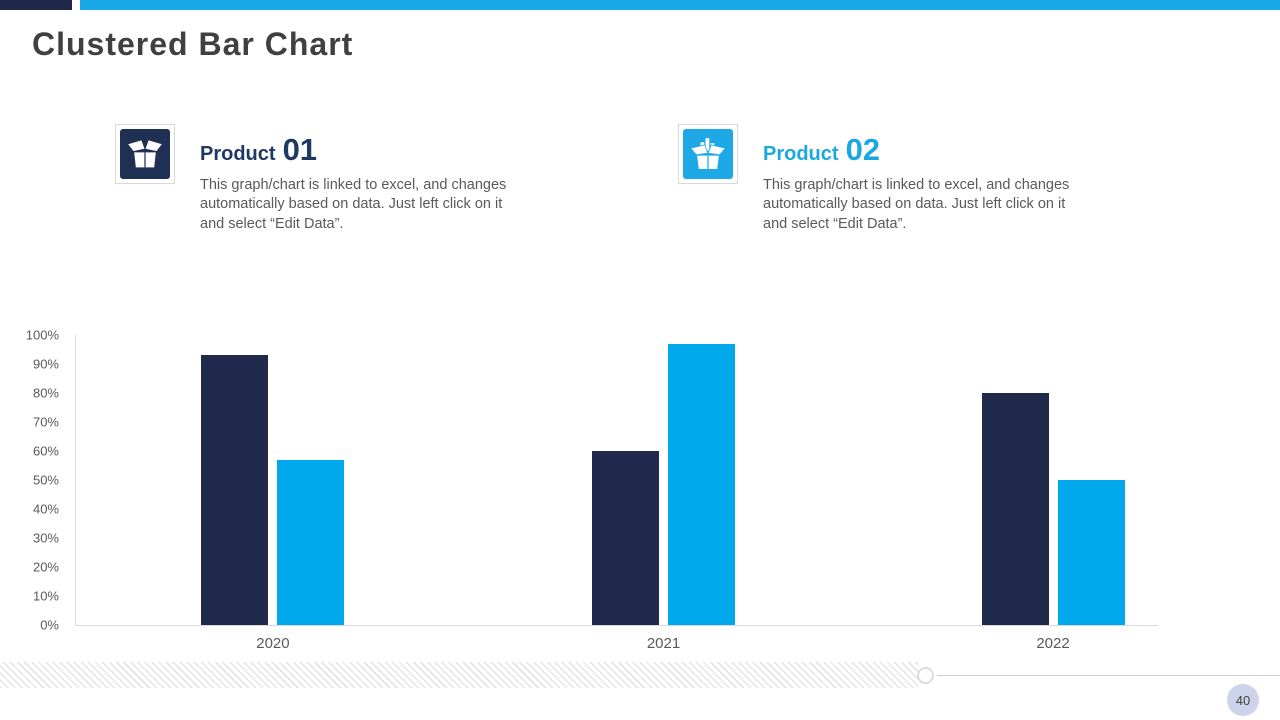  What do you see at coordinates (45, 538) in the screenshot?
I see `y-axis-tick-label: 30%` at bounding box center [45, 538].